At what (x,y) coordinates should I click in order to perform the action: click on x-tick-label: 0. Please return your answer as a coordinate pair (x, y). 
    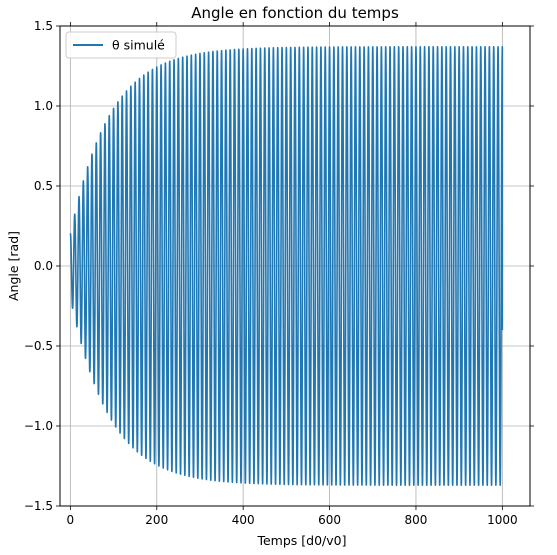
    Looking at the image, I should click on (71, 520).